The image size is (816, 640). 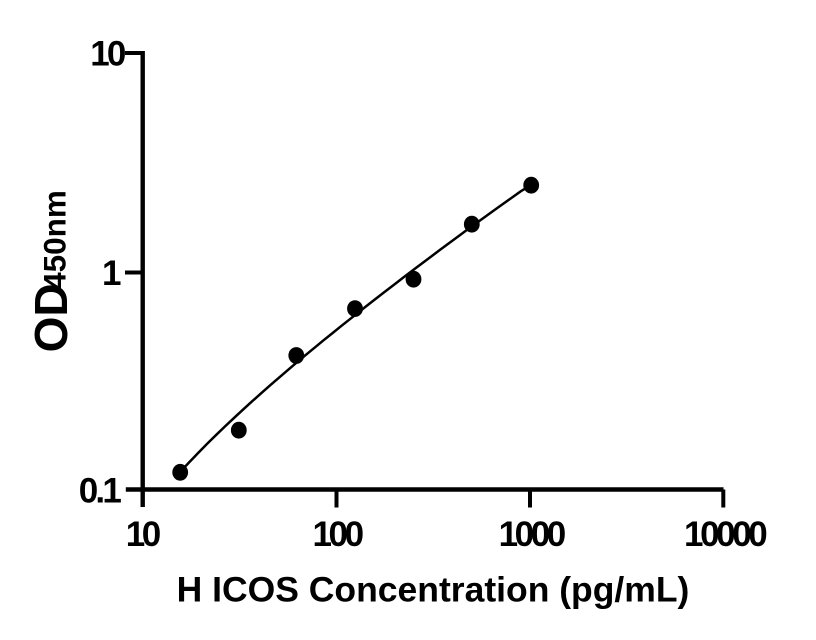 I want to click on svg-text: 10000, so click(x=725, y=534).